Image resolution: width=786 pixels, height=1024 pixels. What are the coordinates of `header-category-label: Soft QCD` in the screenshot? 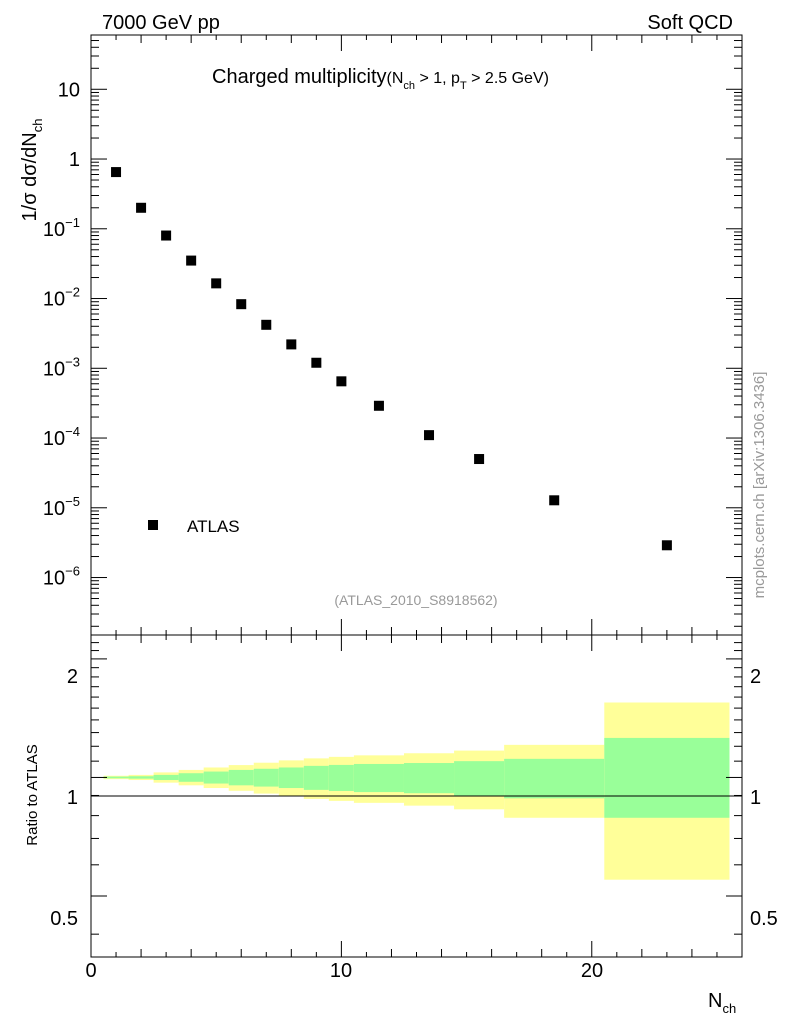 It's located at (690, 23).